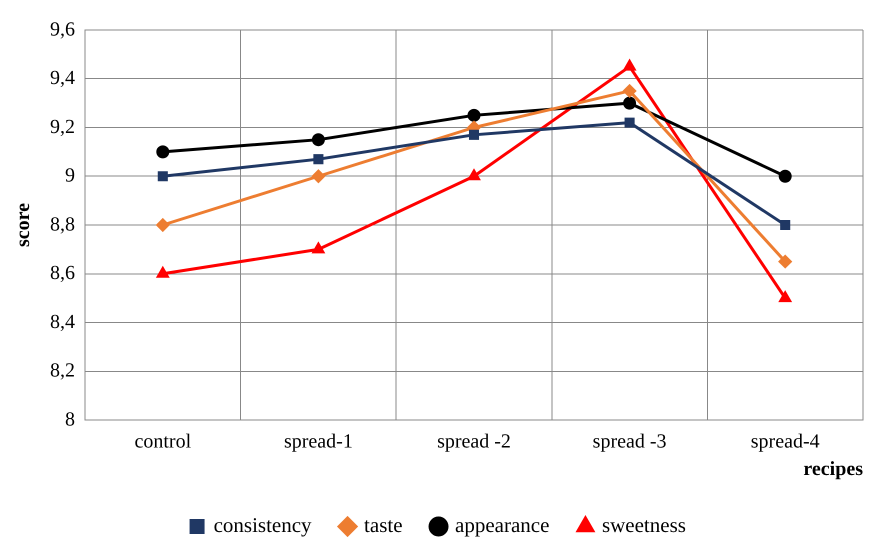 The image size is (879, 555). I want to click on x-axis-title: recipes, so click(833, 469).